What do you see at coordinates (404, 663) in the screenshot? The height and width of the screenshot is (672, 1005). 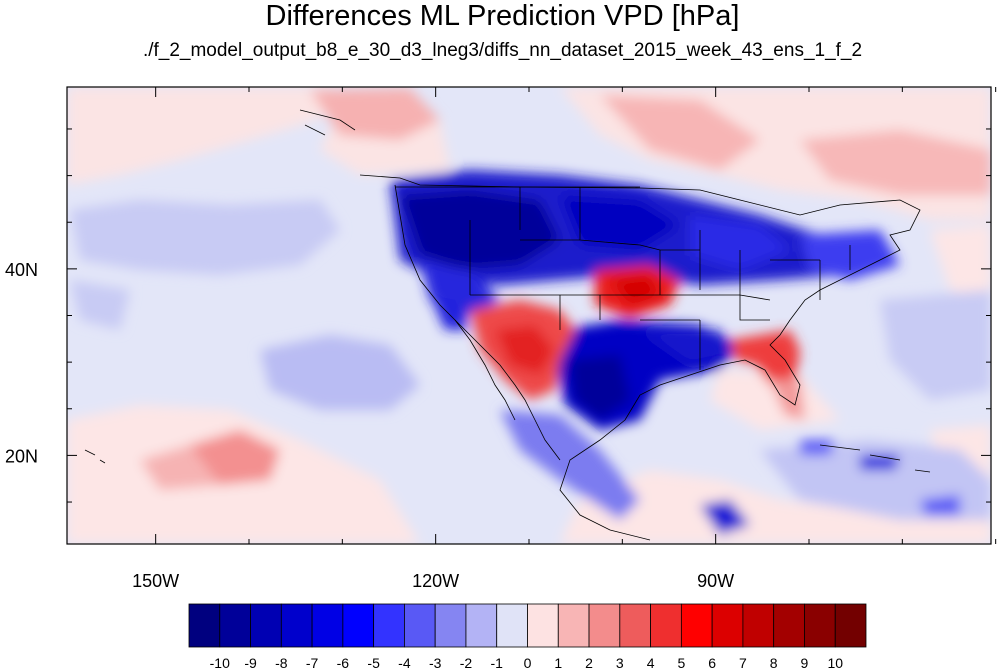 I see `colorbar-label: -4` at bounding box center [404, 663].